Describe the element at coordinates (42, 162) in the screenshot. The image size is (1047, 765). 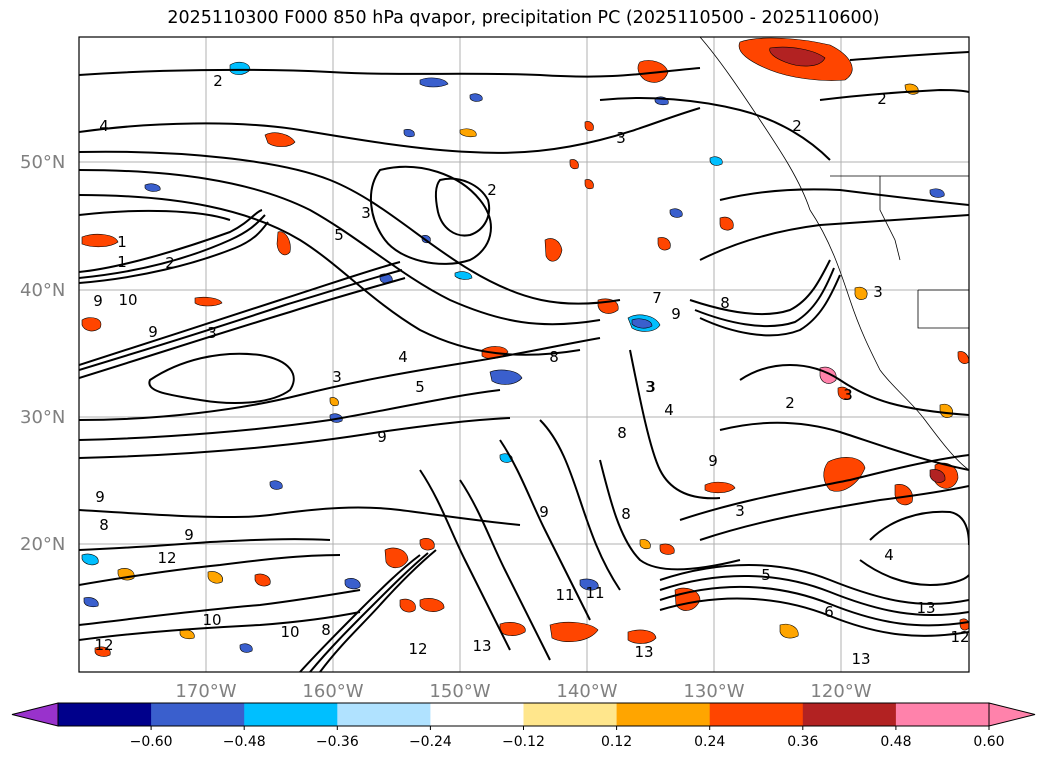
I see `lat-label-50n: 50°N` at that location.